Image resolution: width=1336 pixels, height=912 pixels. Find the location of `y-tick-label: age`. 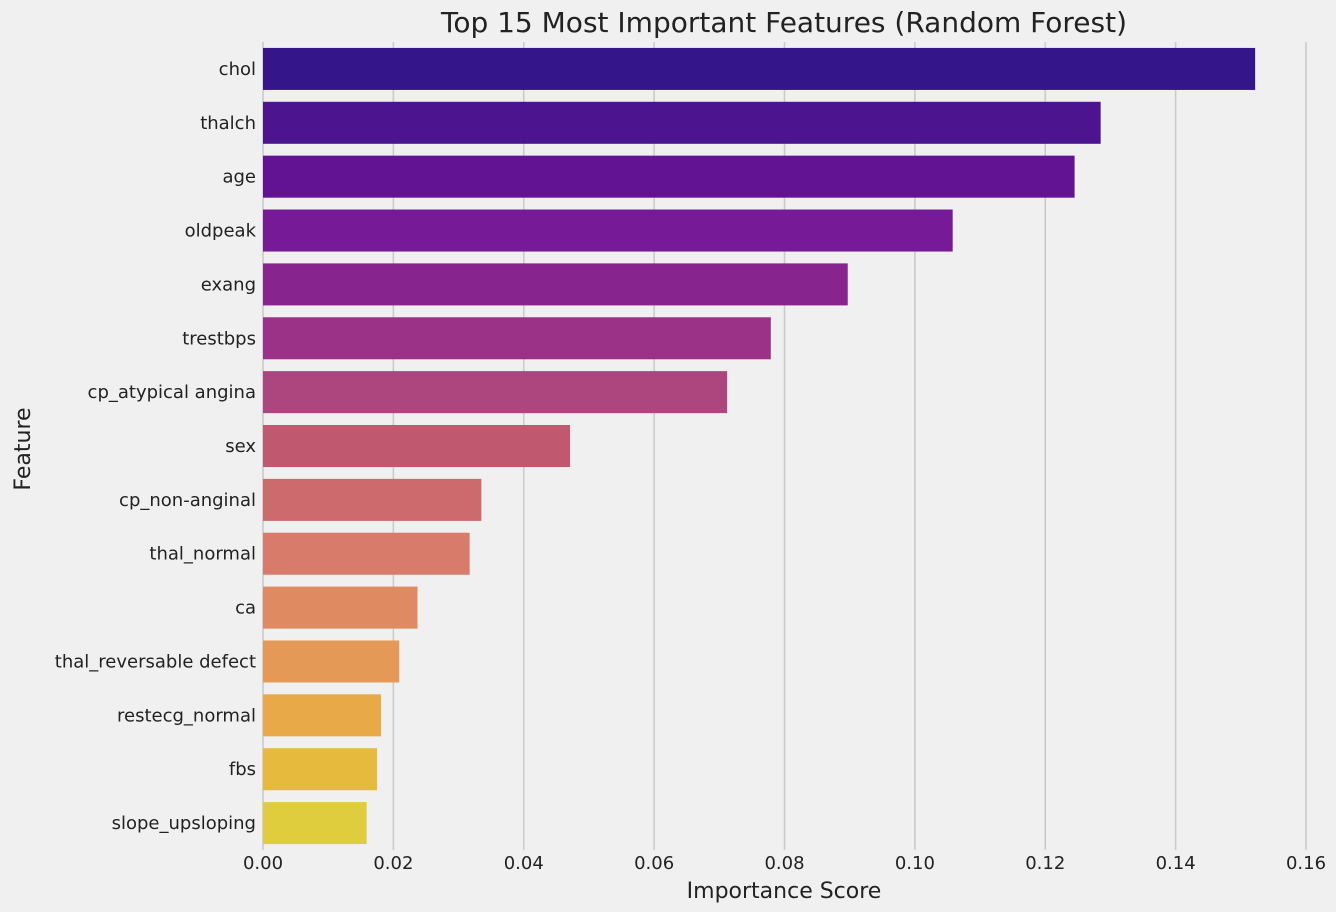

y-tick-label: age is located at coordinates (239, 177).